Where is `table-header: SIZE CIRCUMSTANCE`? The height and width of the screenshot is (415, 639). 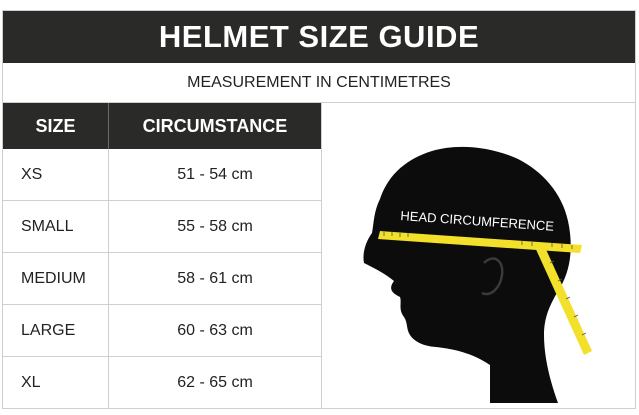
table-header: SIZE CIRCUMSTANCE is located at coordinates (162, 126).